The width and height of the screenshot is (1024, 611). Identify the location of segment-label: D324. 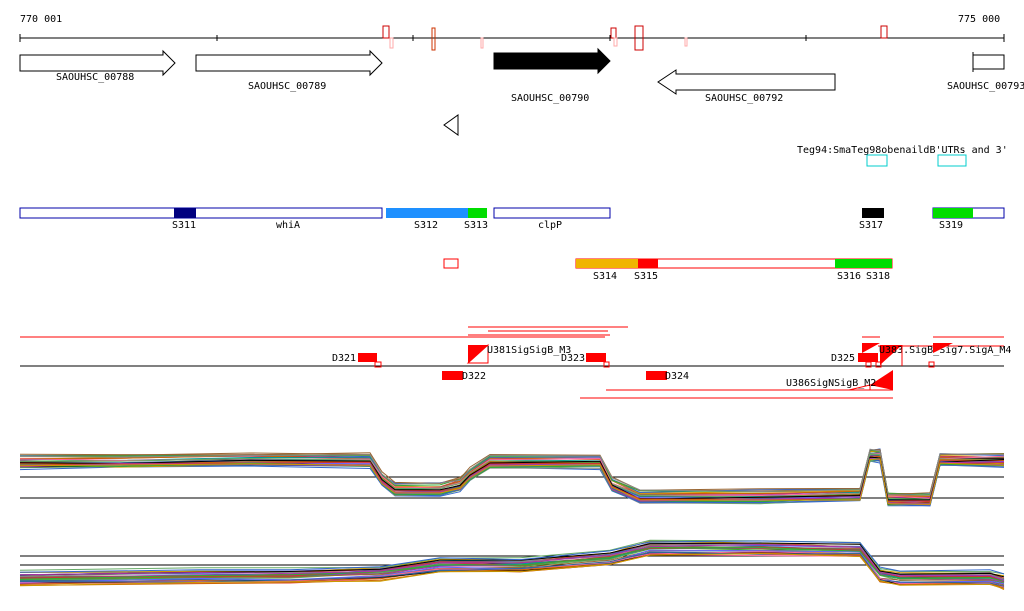
(677, 376).